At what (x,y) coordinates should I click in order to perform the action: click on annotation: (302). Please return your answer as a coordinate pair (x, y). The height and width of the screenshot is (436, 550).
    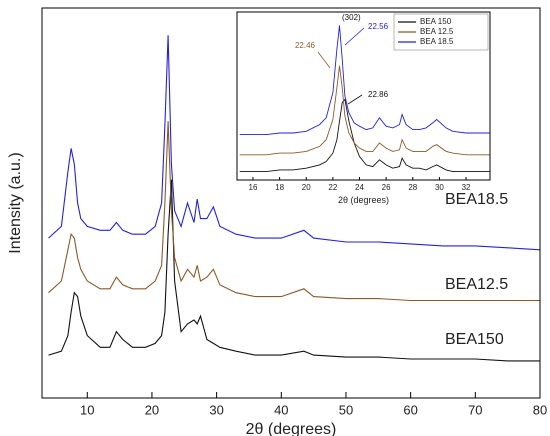
    Looking at the image, I should click on (351, 17).